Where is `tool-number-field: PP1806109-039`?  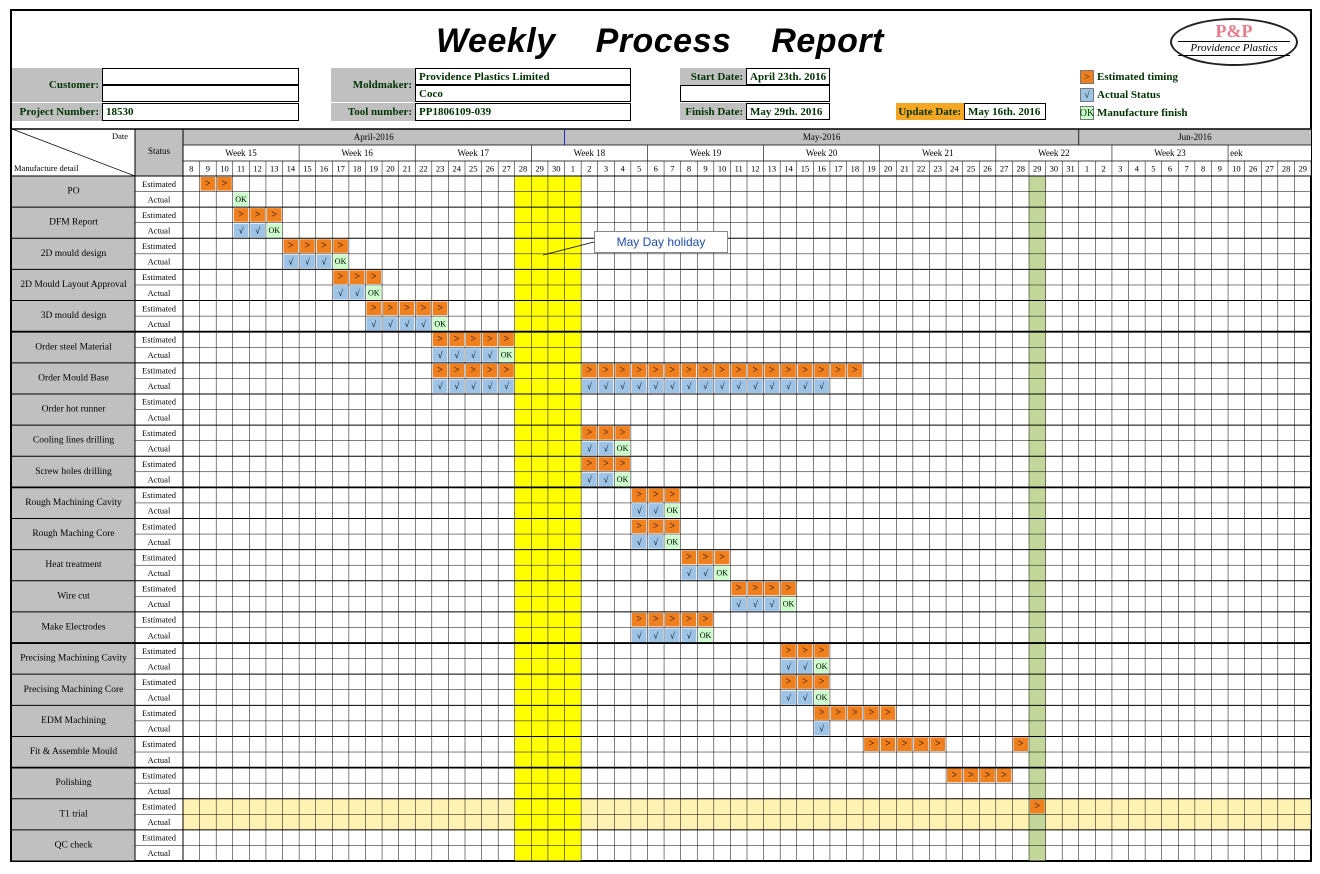 tool-number-field: PP1806109-039 is located at coordinates (523, 112).